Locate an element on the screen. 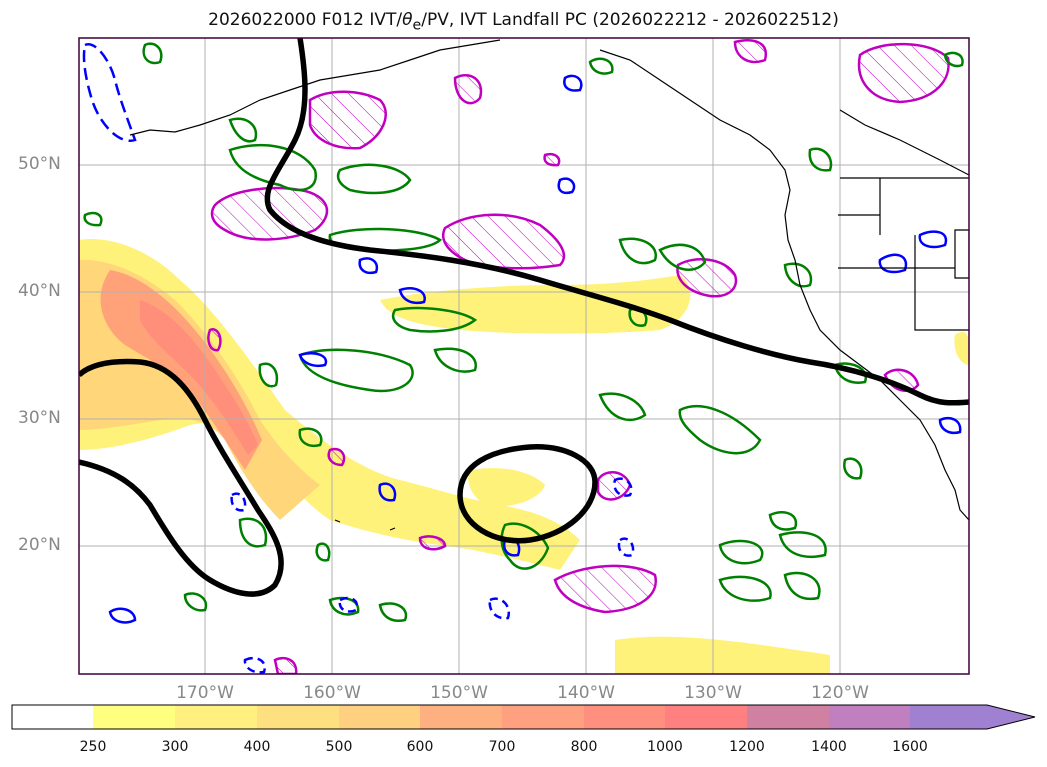 This screenshot has width=1047, height=767. colorbar is located at coordinates (523, 717).